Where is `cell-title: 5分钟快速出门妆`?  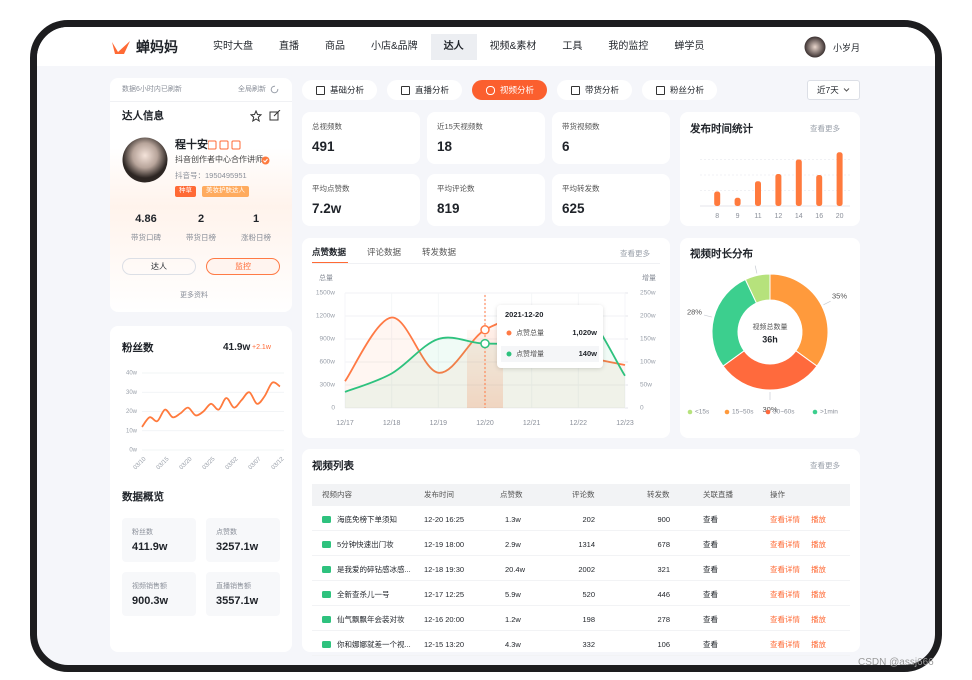 cell-title: 5分钟快速出门妆 is located at coordinates (365, 544).